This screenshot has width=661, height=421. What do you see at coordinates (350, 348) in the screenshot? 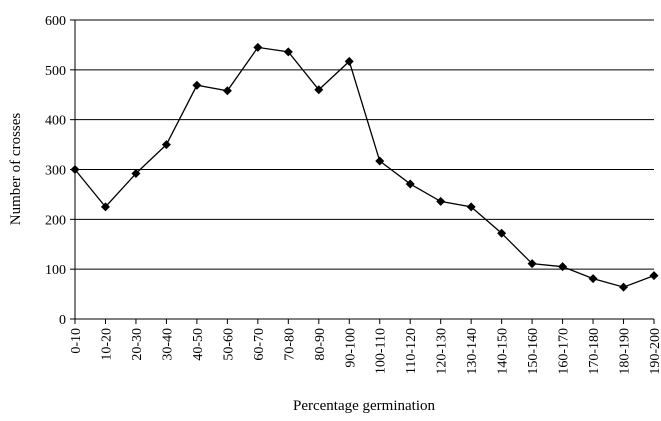
I see `x-tick-label: 90-100` at bounding box center [350, 348].